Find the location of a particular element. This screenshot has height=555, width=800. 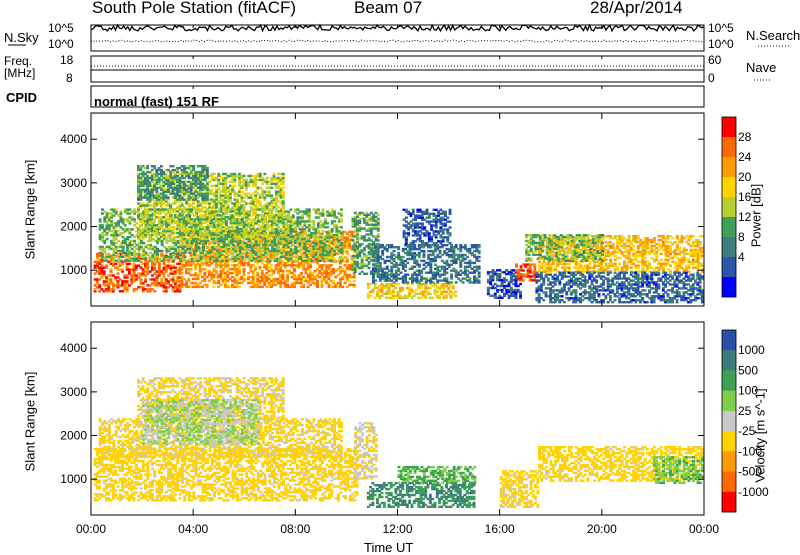

xtick-label-0: 00:00 is located at coordinates (91, 529).